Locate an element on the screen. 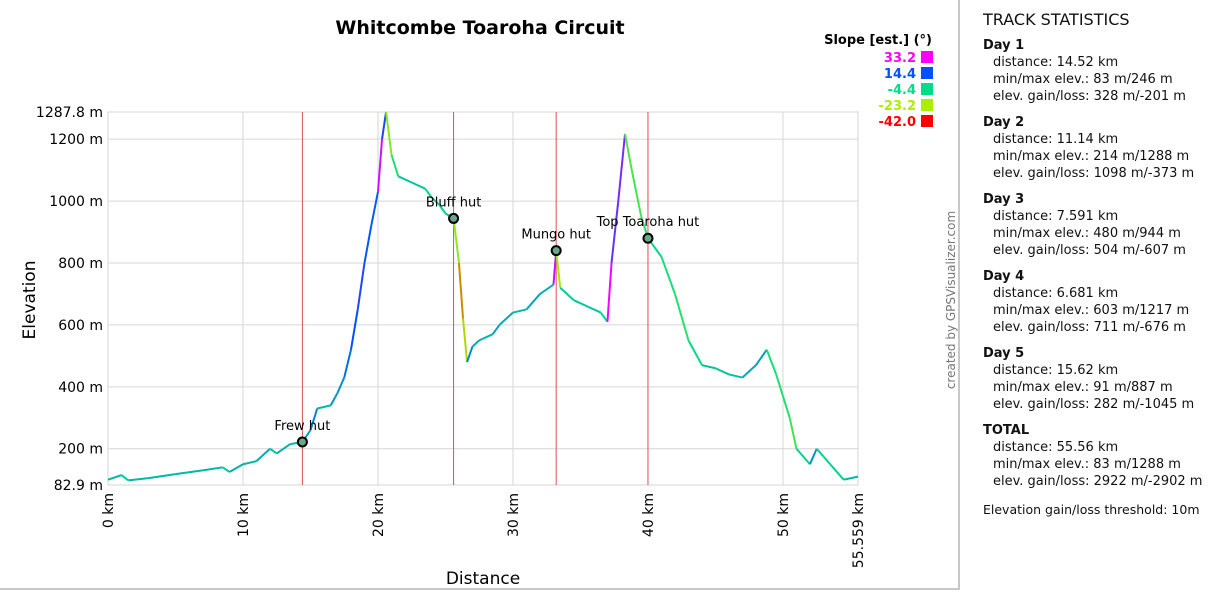 The height and width of the screenshot is (596, 1231). waypoint-label: Frew hut is located at coordinates (302, 426).